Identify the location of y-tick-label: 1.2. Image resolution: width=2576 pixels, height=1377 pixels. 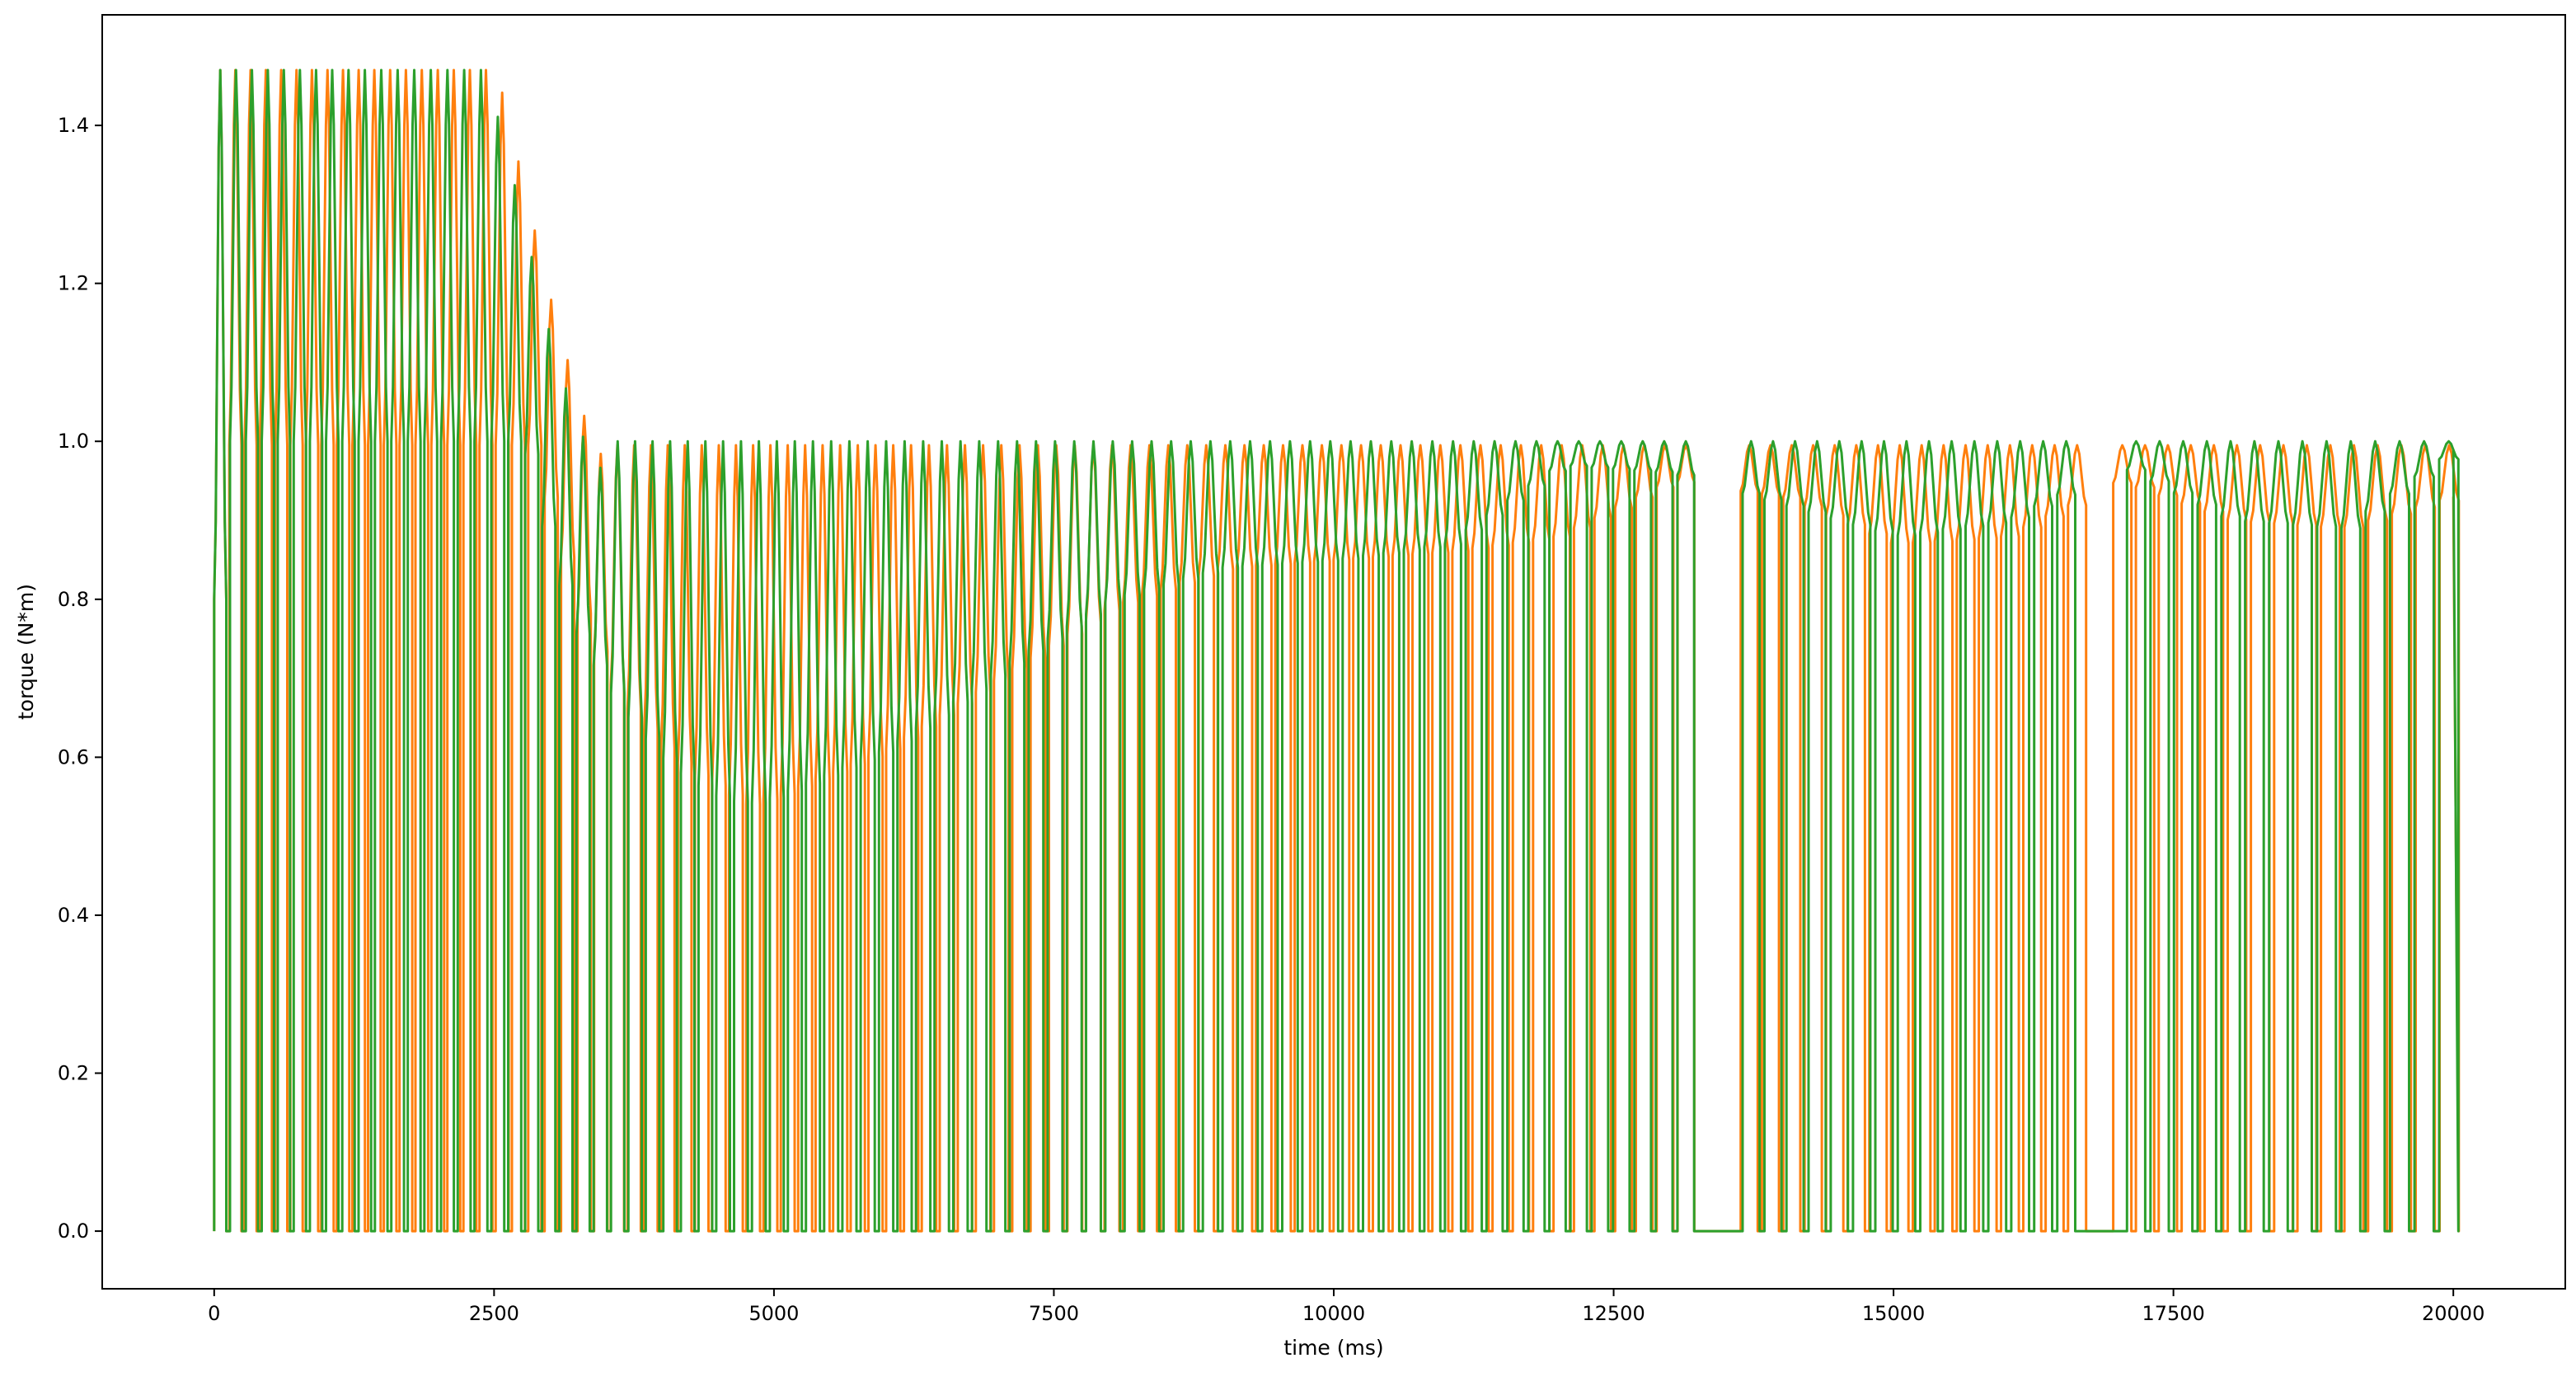
(74, 284).